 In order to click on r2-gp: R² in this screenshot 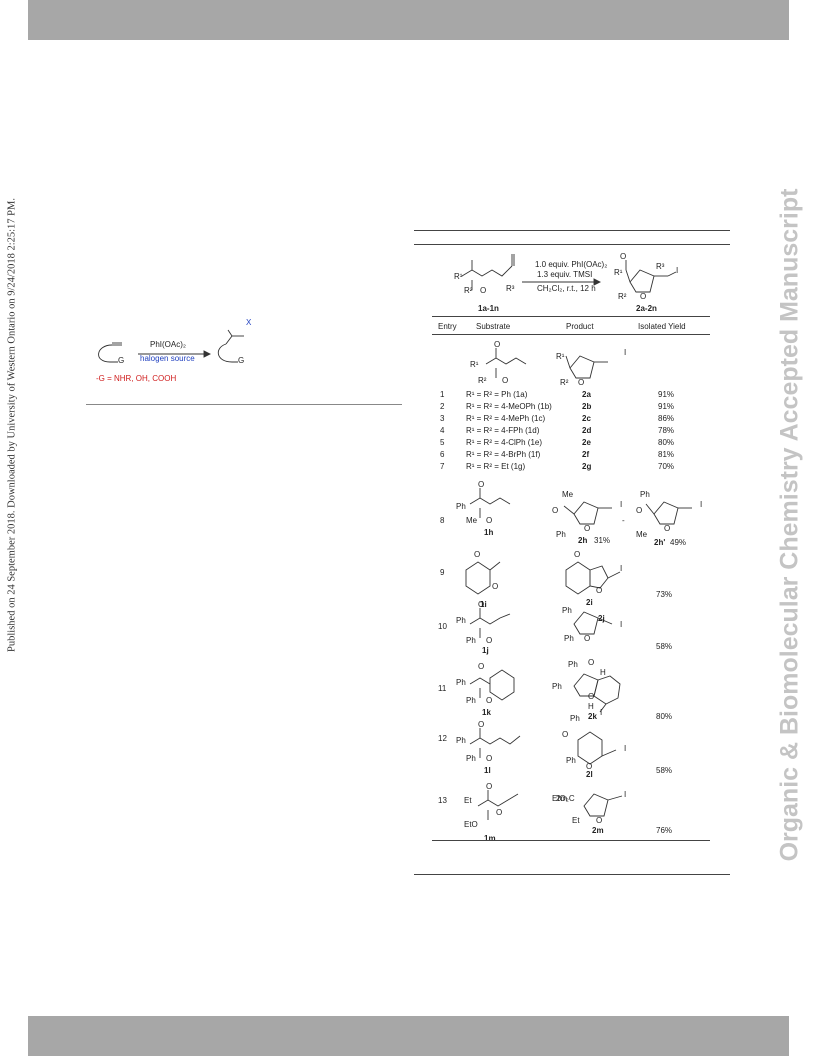, I will do `click(564, 382)`.